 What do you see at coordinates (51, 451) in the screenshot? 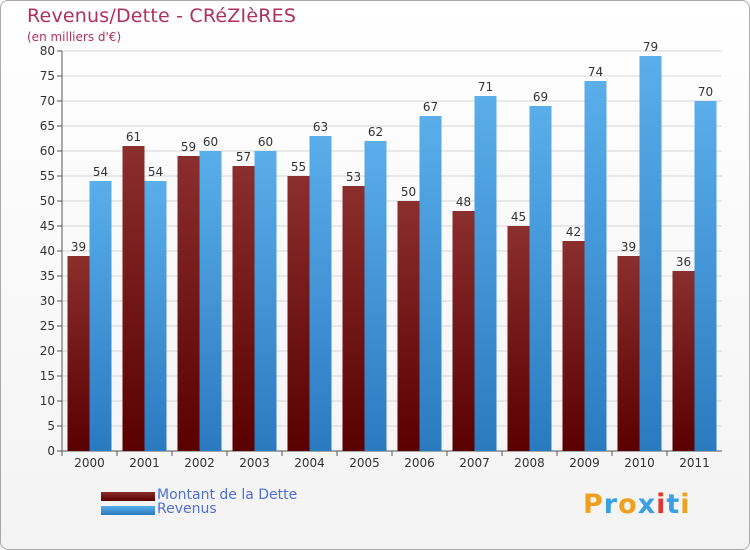
I see `y-tick-label: 0` at bounding box center [51, 451].